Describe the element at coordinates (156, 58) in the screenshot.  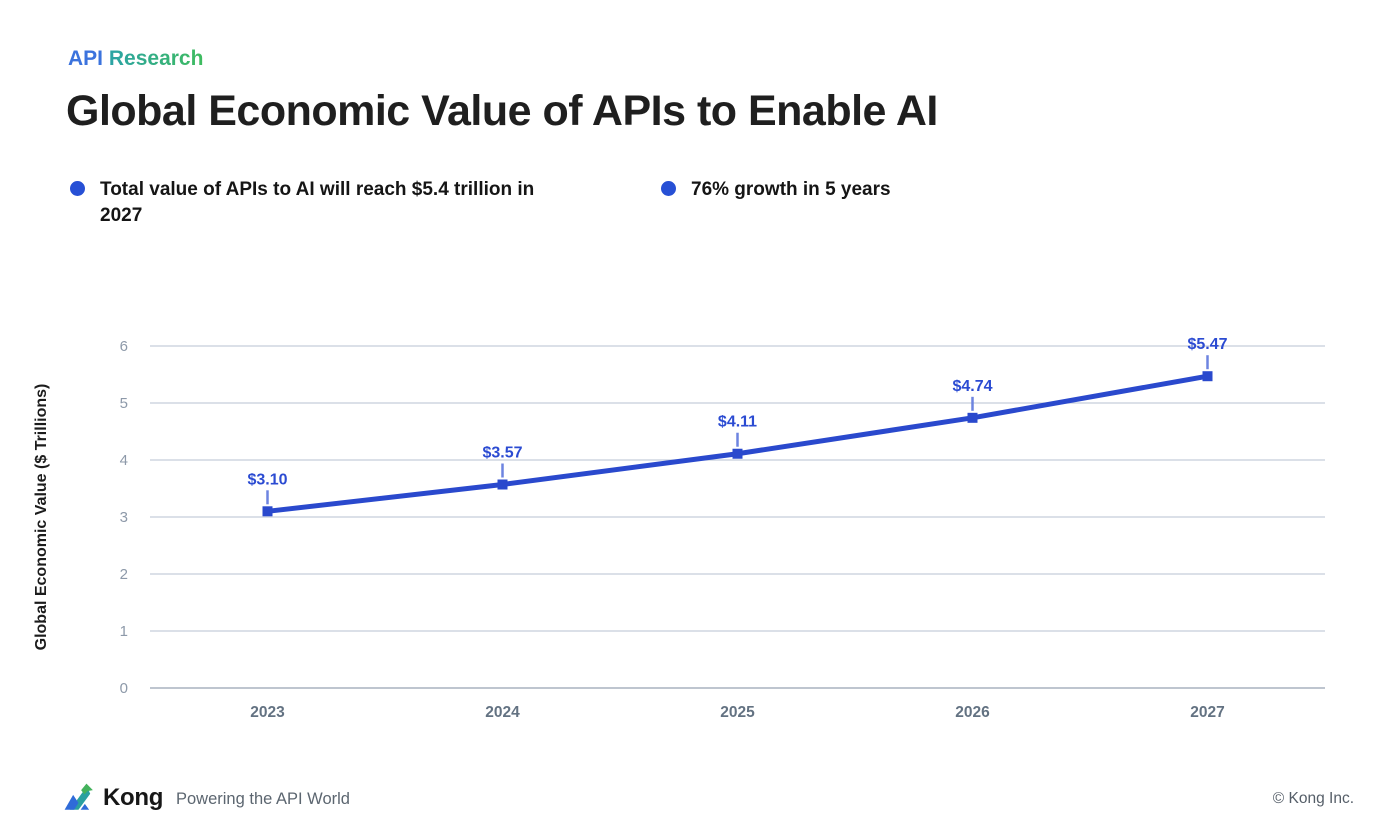
I see `brand-research: Research` at that location.